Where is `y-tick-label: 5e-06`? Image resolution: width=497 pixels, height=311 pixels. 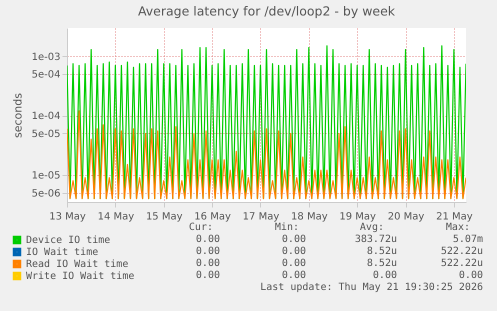 y-tick-label: 5e-06 is located at coordinates (46, 194).